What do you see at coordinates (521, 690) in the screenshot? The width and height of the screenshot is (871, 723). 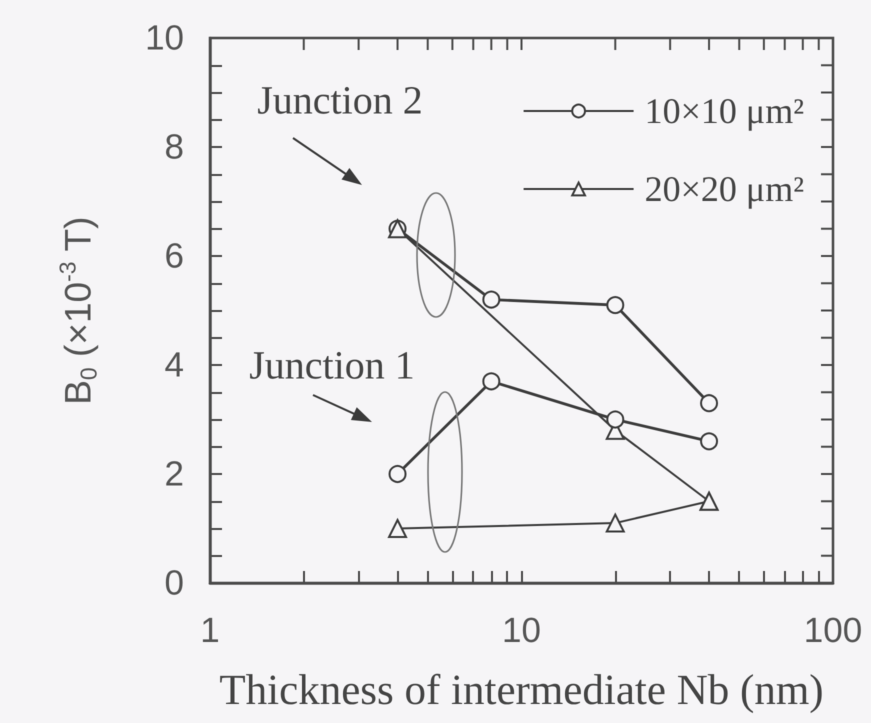 I see `x-axis-title: Thickness of intermediate Nb (nm)` at bounding box center [521, 690].